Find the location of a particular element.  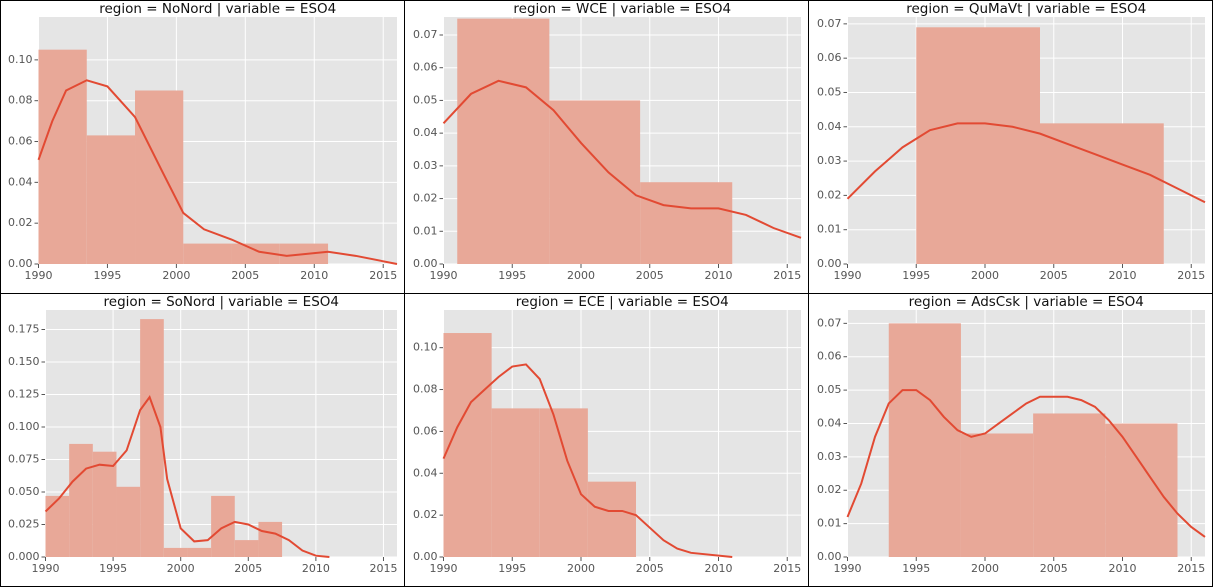

subplot-title: region = NoNord | variable = ESO4 is located at coordinates (217, 9).